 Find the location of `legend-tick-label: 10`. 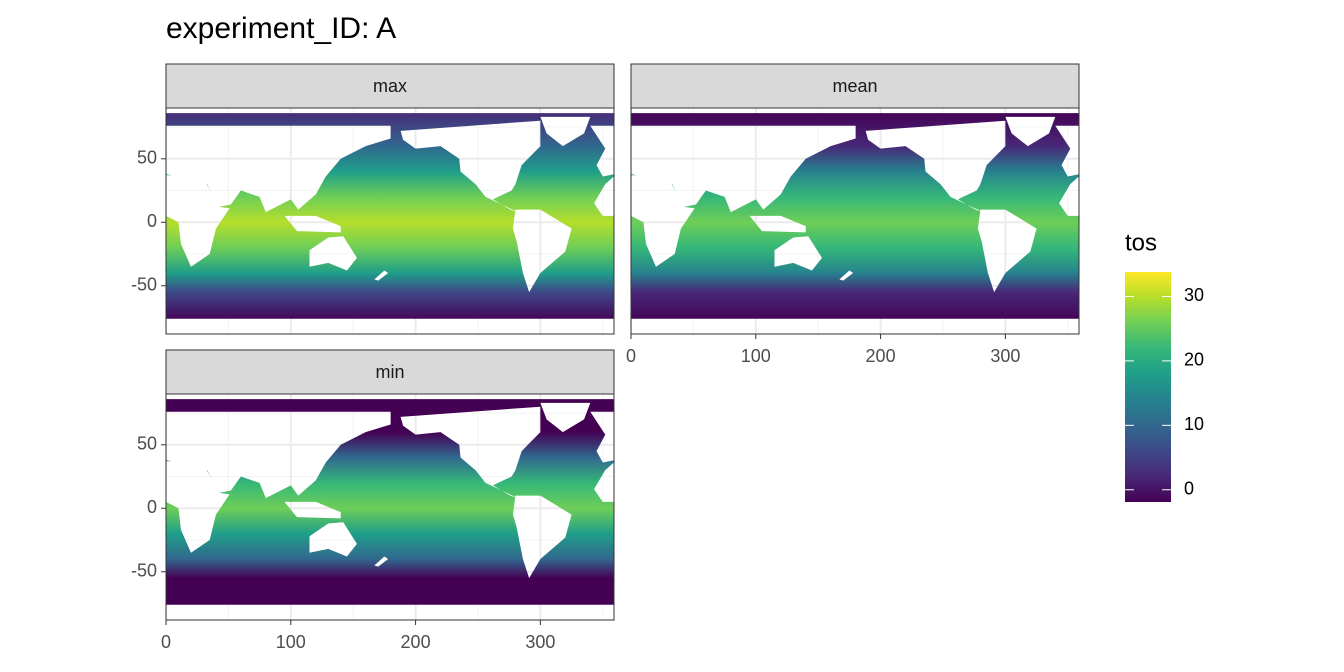

legend-tick-label: 10 is located at coordinates (1194, 424).